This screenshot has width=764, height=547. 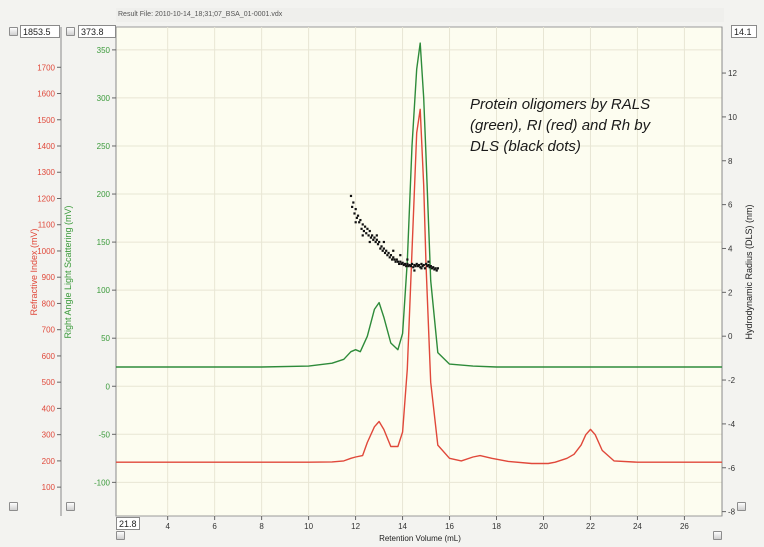 What do you see at coordinates (560, 104) in the screenshot?
I see `annotation-line-1: Protein oligomers by RALS` at bounding box center [560, 104].